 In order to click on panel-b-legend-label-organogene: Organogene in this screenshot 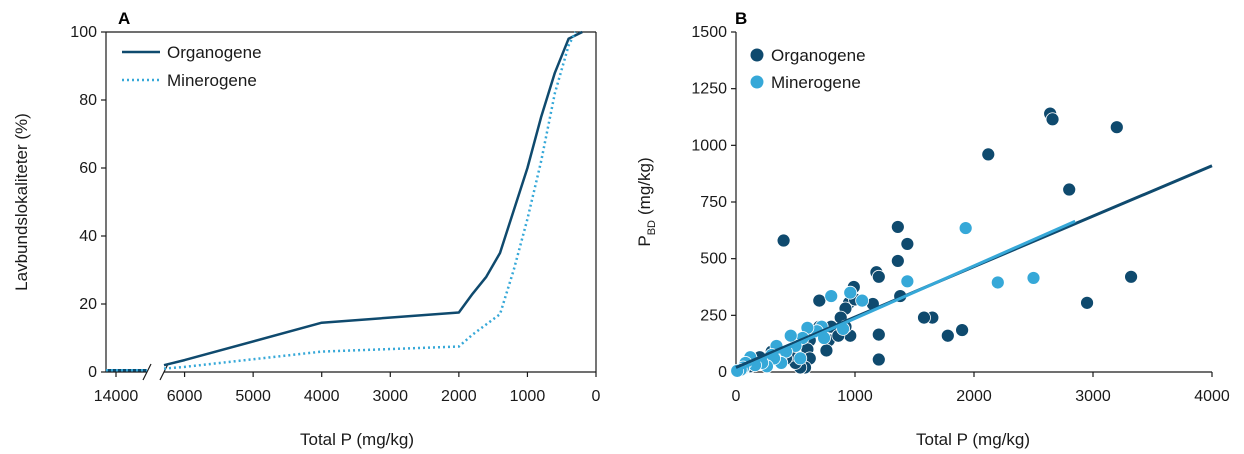, I will do `click(818, 55)`.